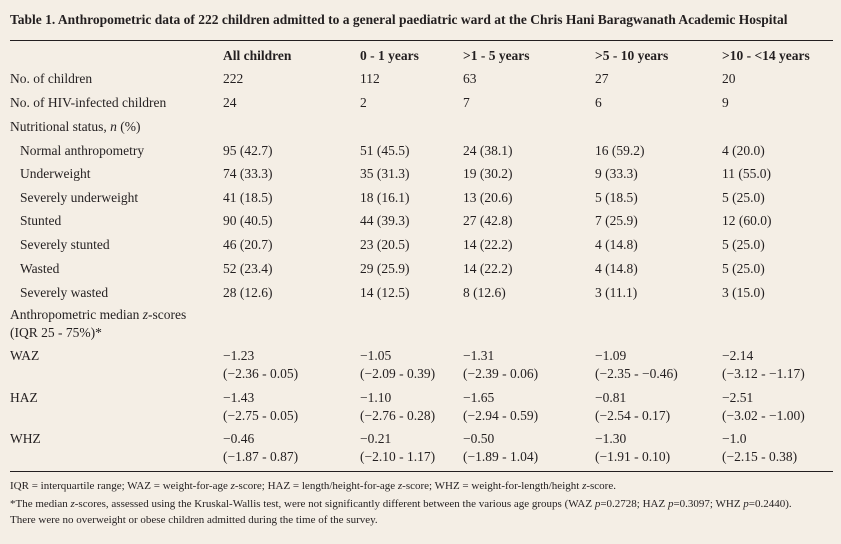  What do you see at coordinates (602, 79) in the screenshot?
I see `cell: 27` at bounding box center [602, 79].